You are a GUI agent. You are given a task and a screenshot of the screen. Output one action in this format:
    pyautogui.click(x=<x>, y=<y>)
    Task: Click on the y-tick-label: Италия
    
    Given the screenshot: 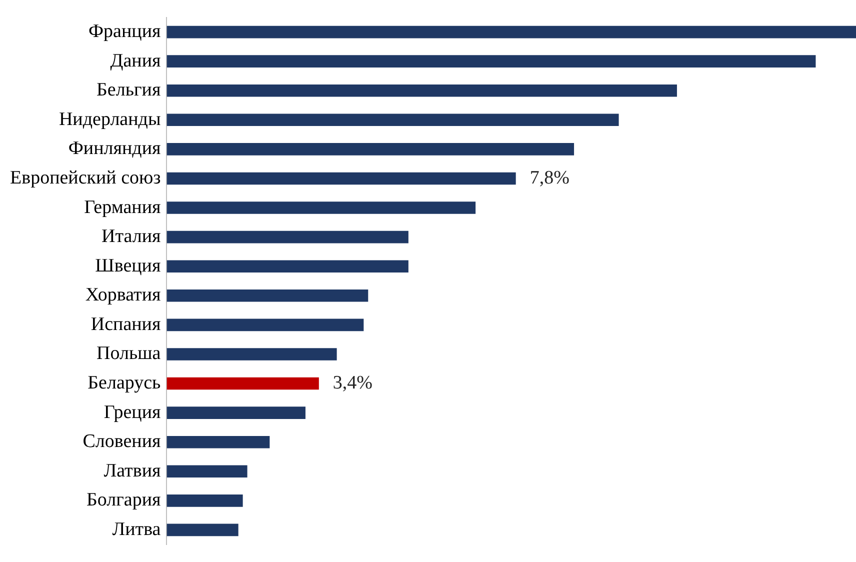 What is the action you would take?
    pyautogui.click(x=131, y=237)
    